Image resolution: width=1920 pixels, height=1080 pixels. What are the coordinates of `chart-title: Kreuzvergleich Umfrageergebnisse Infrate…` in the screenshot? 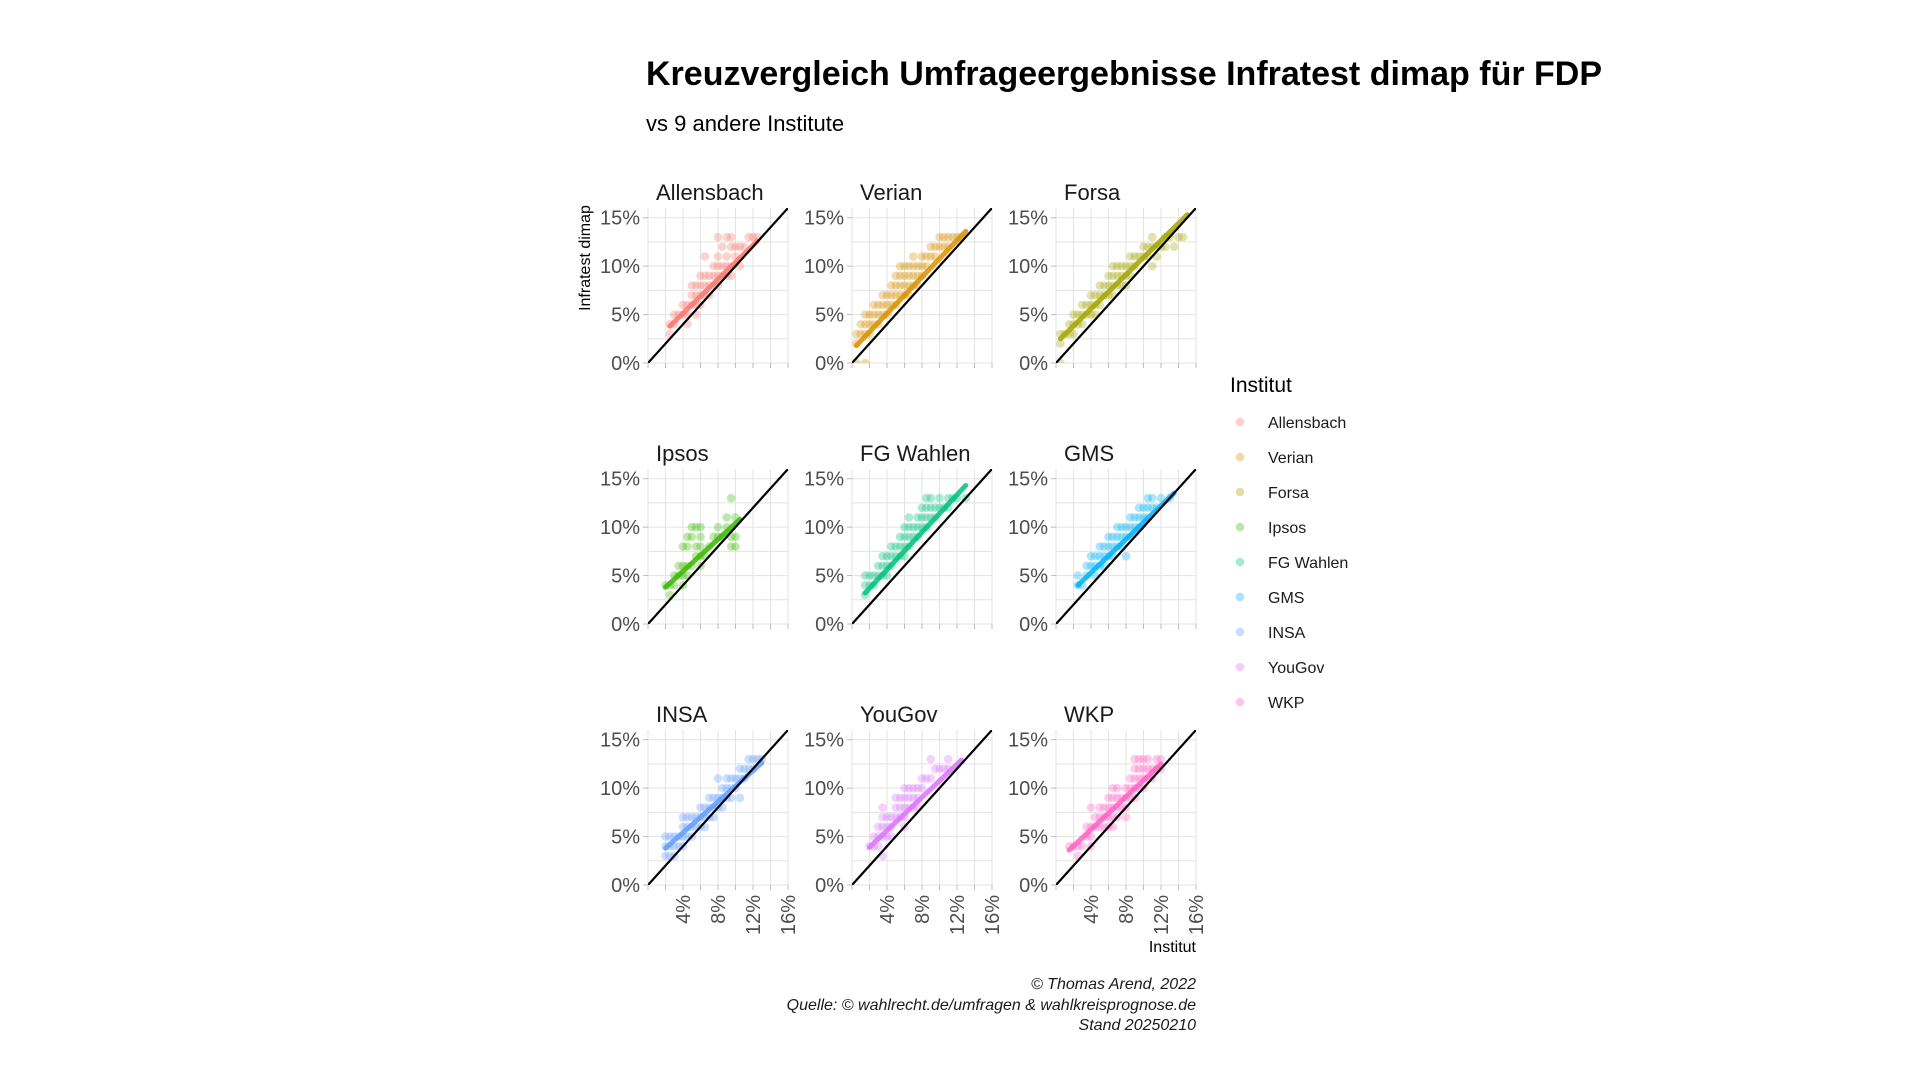 It's located at (1124, 74).